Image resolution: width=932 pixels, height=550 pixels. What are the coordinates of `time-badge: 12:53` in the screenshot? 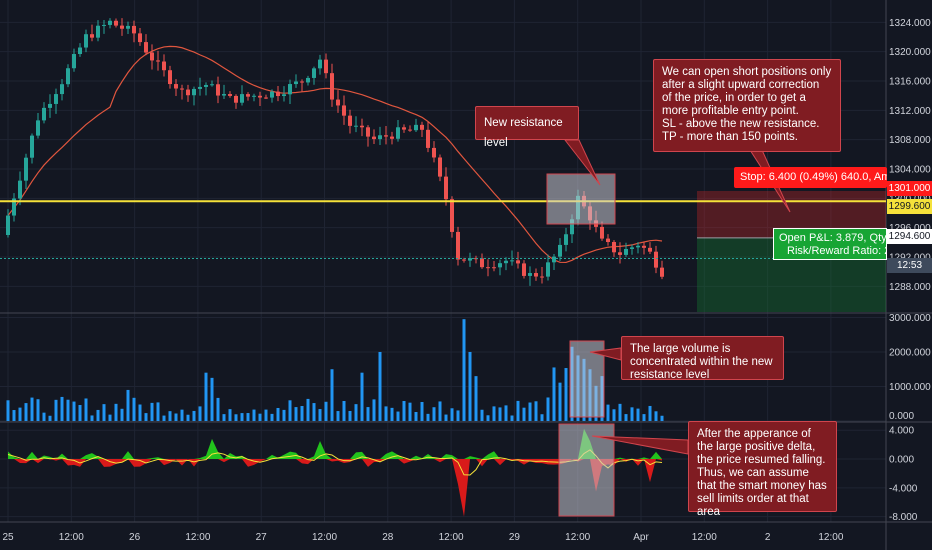 It's located at (909, 265).